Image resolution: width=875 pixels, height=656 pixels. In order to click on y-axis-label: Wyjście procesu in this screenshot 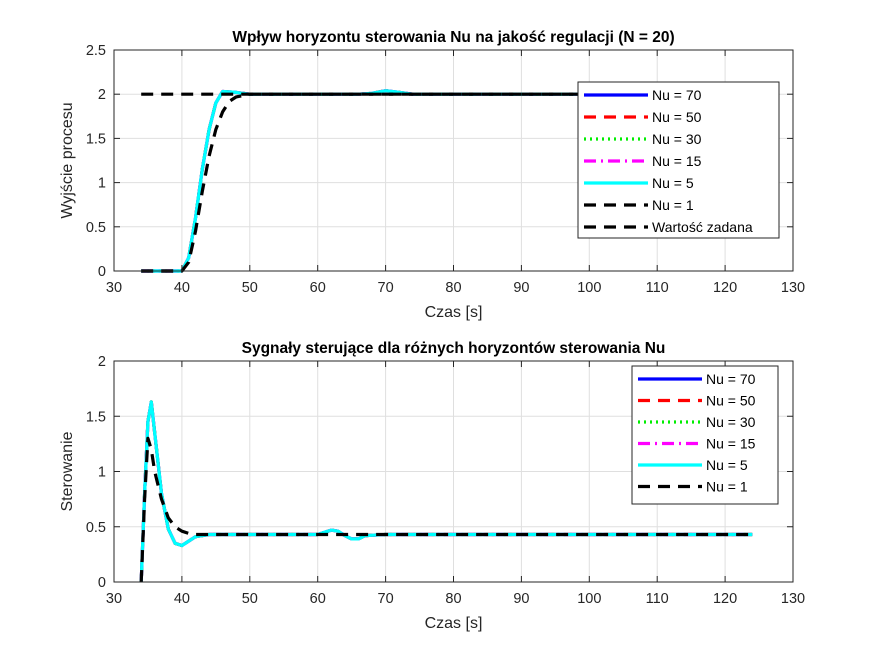, I will do `click(67, 160)`.